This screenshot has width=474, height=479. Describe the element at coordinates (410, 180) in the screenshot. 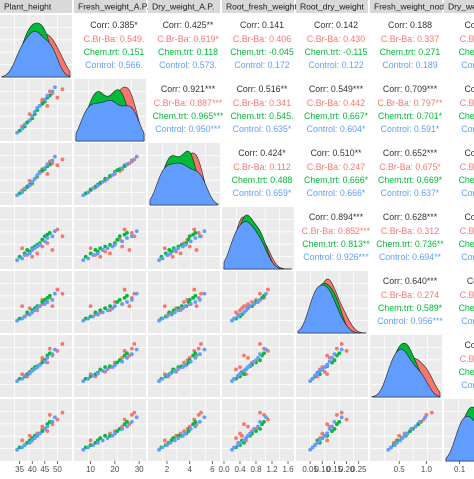

I see `corr-group-Chem.trt: Chem.trt: 0.669*` at that location.